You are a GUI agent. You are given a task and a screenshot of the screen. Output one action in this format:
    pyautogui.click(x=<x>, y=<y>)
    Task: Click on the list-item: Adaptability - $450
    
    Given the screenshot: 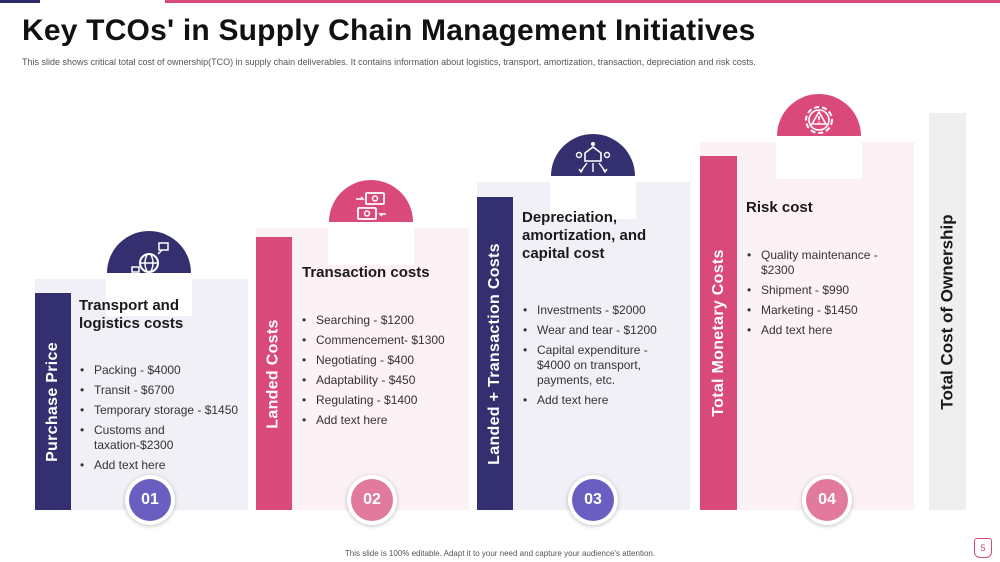 What is the action you would take?
    pyautogui.click(x=382, y=380)
    